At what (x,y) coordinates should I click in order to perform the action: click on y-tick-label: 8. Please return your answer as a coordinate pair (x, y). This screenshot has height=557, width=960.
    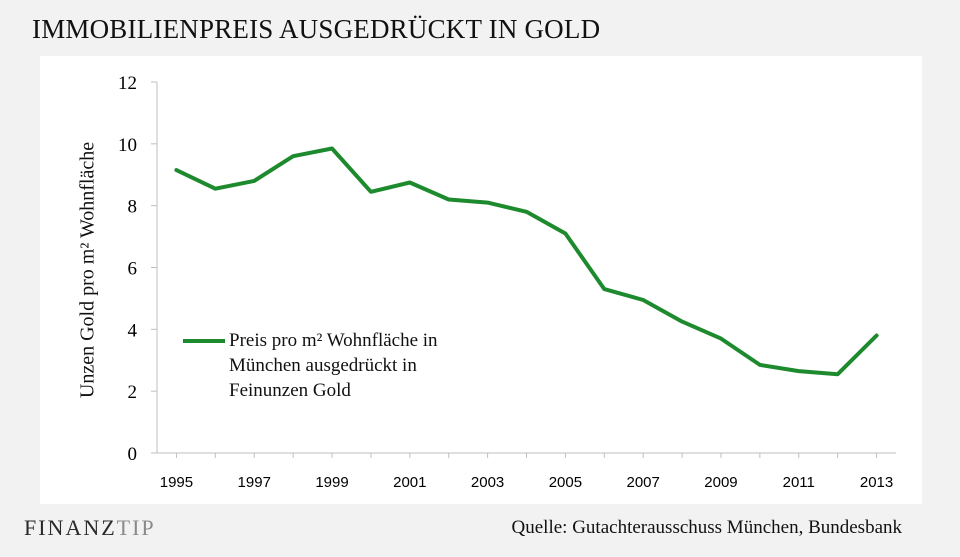
    Looking at the image, I should click on (133, 207).